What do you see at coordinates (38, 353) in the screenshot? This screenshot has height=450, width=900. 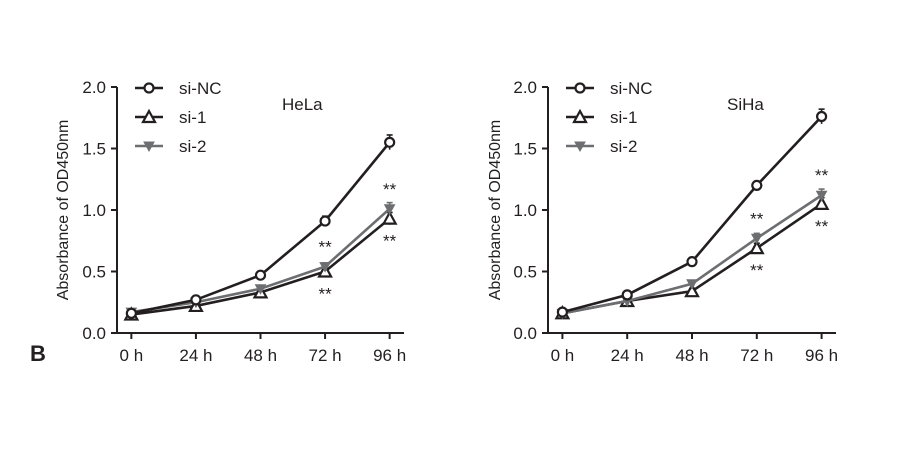 I see `panel-label: B` at bounding box center [38, 353].